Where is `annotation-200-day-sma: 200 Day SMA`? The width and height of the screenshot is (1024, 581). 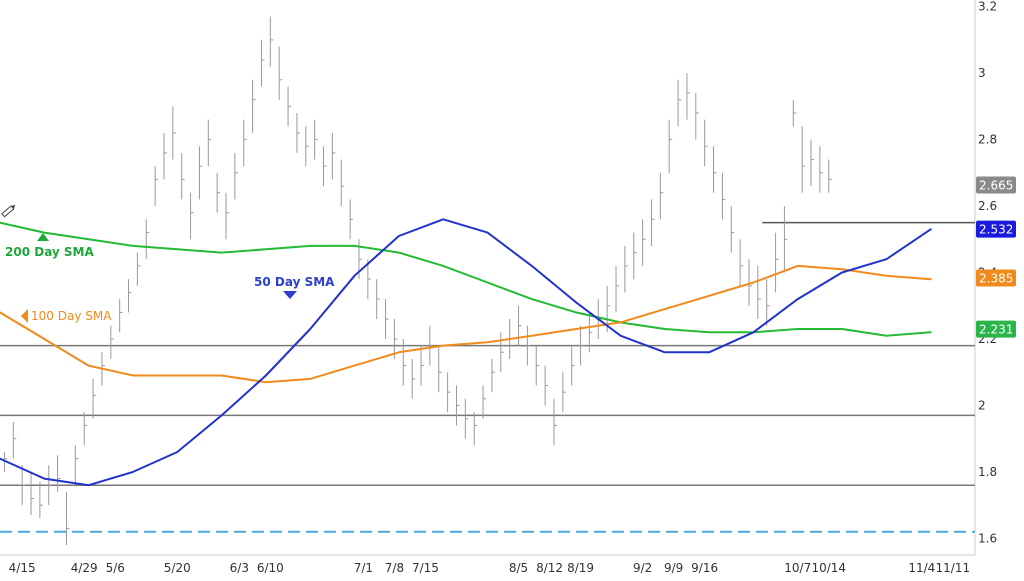
annotation-200-day-sma: 200 Day SMA is located at coordinates (50, 246).